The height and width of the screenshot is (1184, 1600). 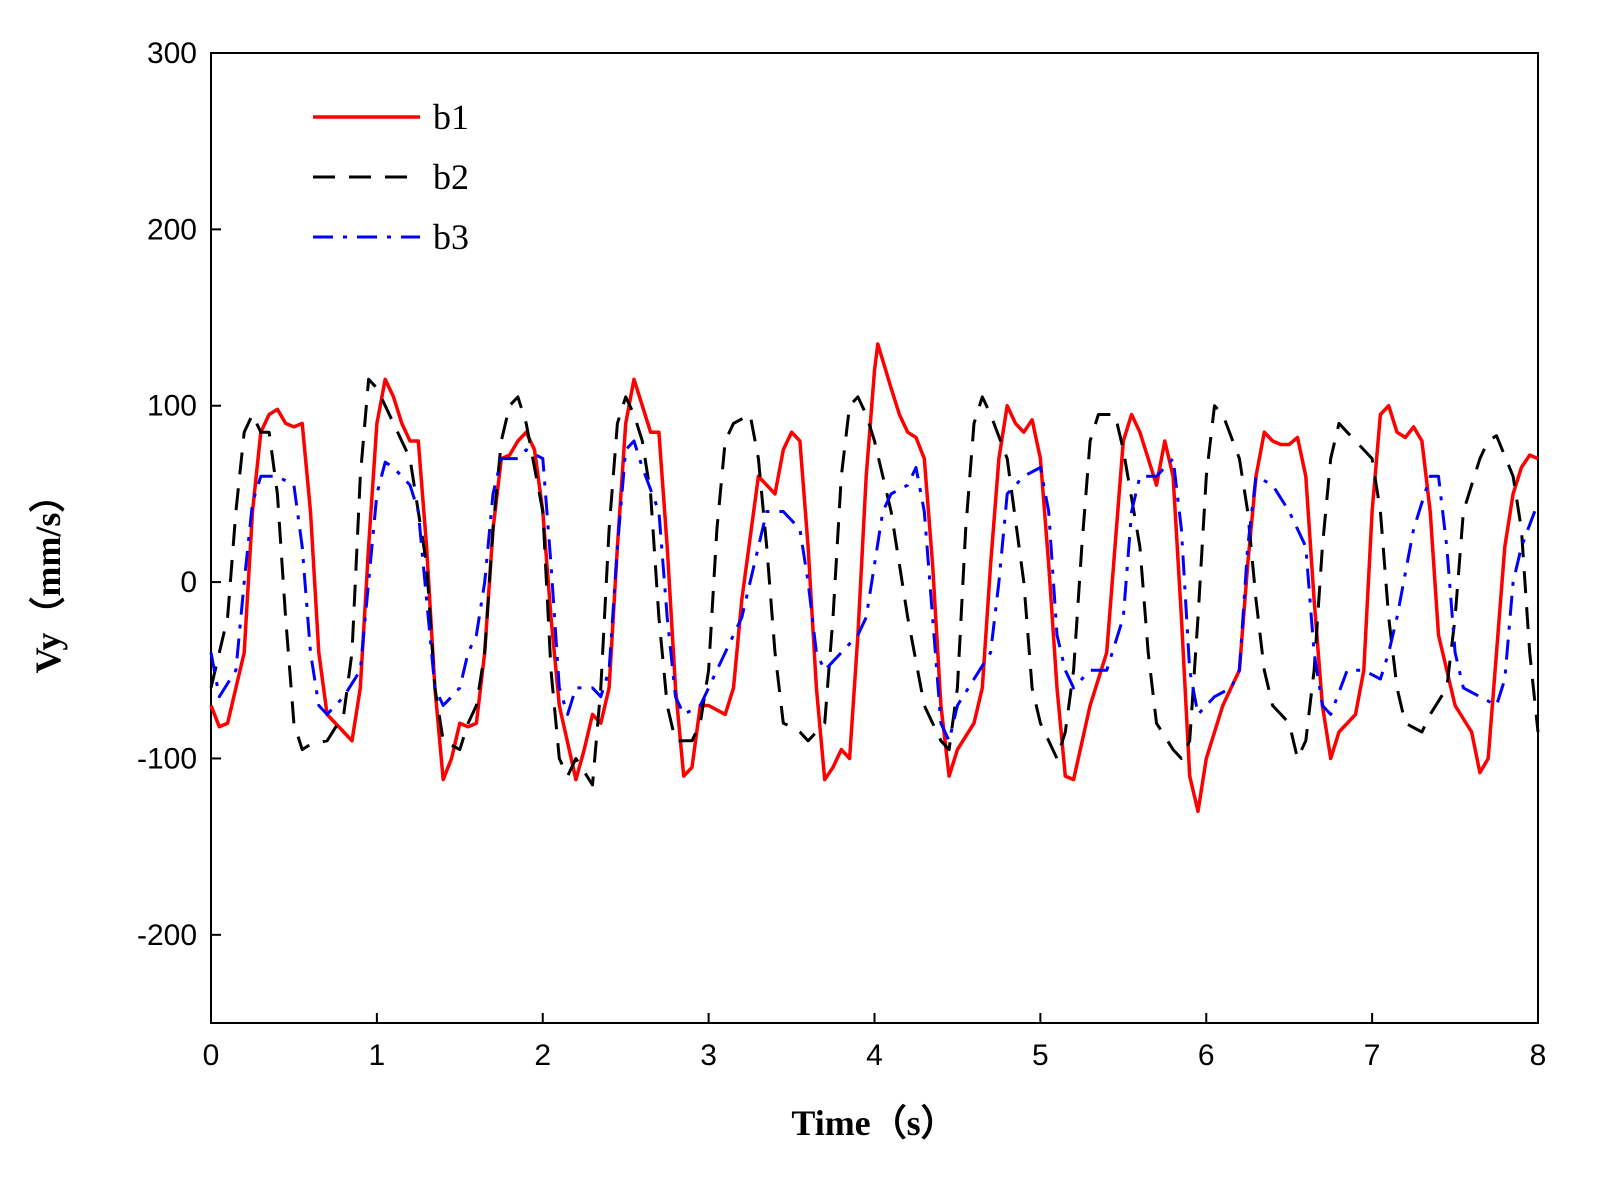 What do you see at coordinates (211, 1055) in the screenshot?
I see `x-tick-label: 0` at bounding box center [211, 1055].